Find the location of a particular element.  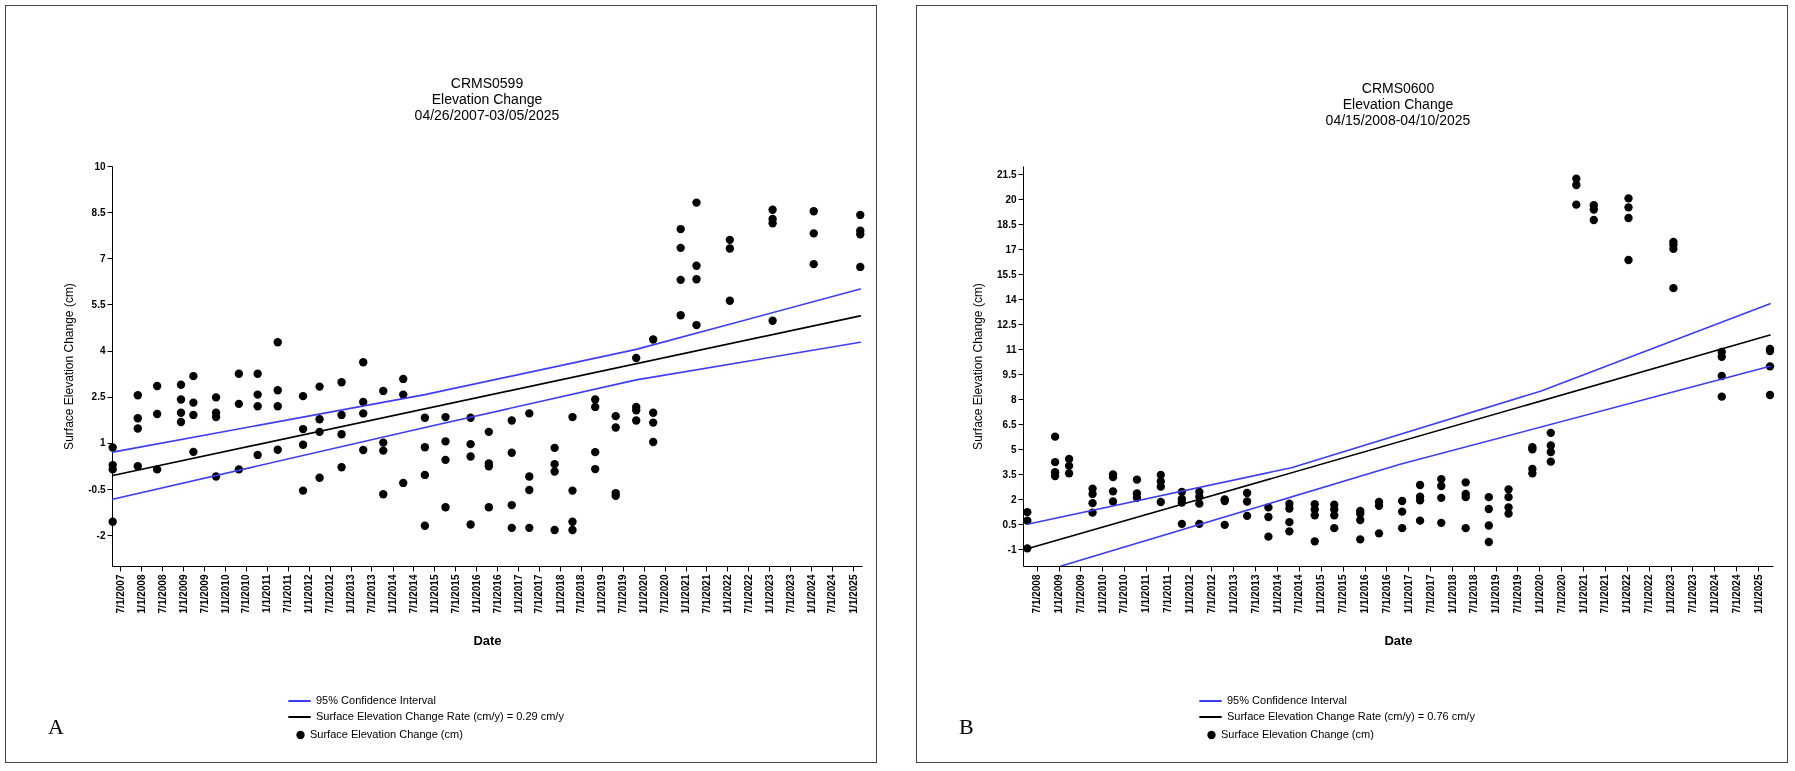

text: A is located at coordinates (56, 727).